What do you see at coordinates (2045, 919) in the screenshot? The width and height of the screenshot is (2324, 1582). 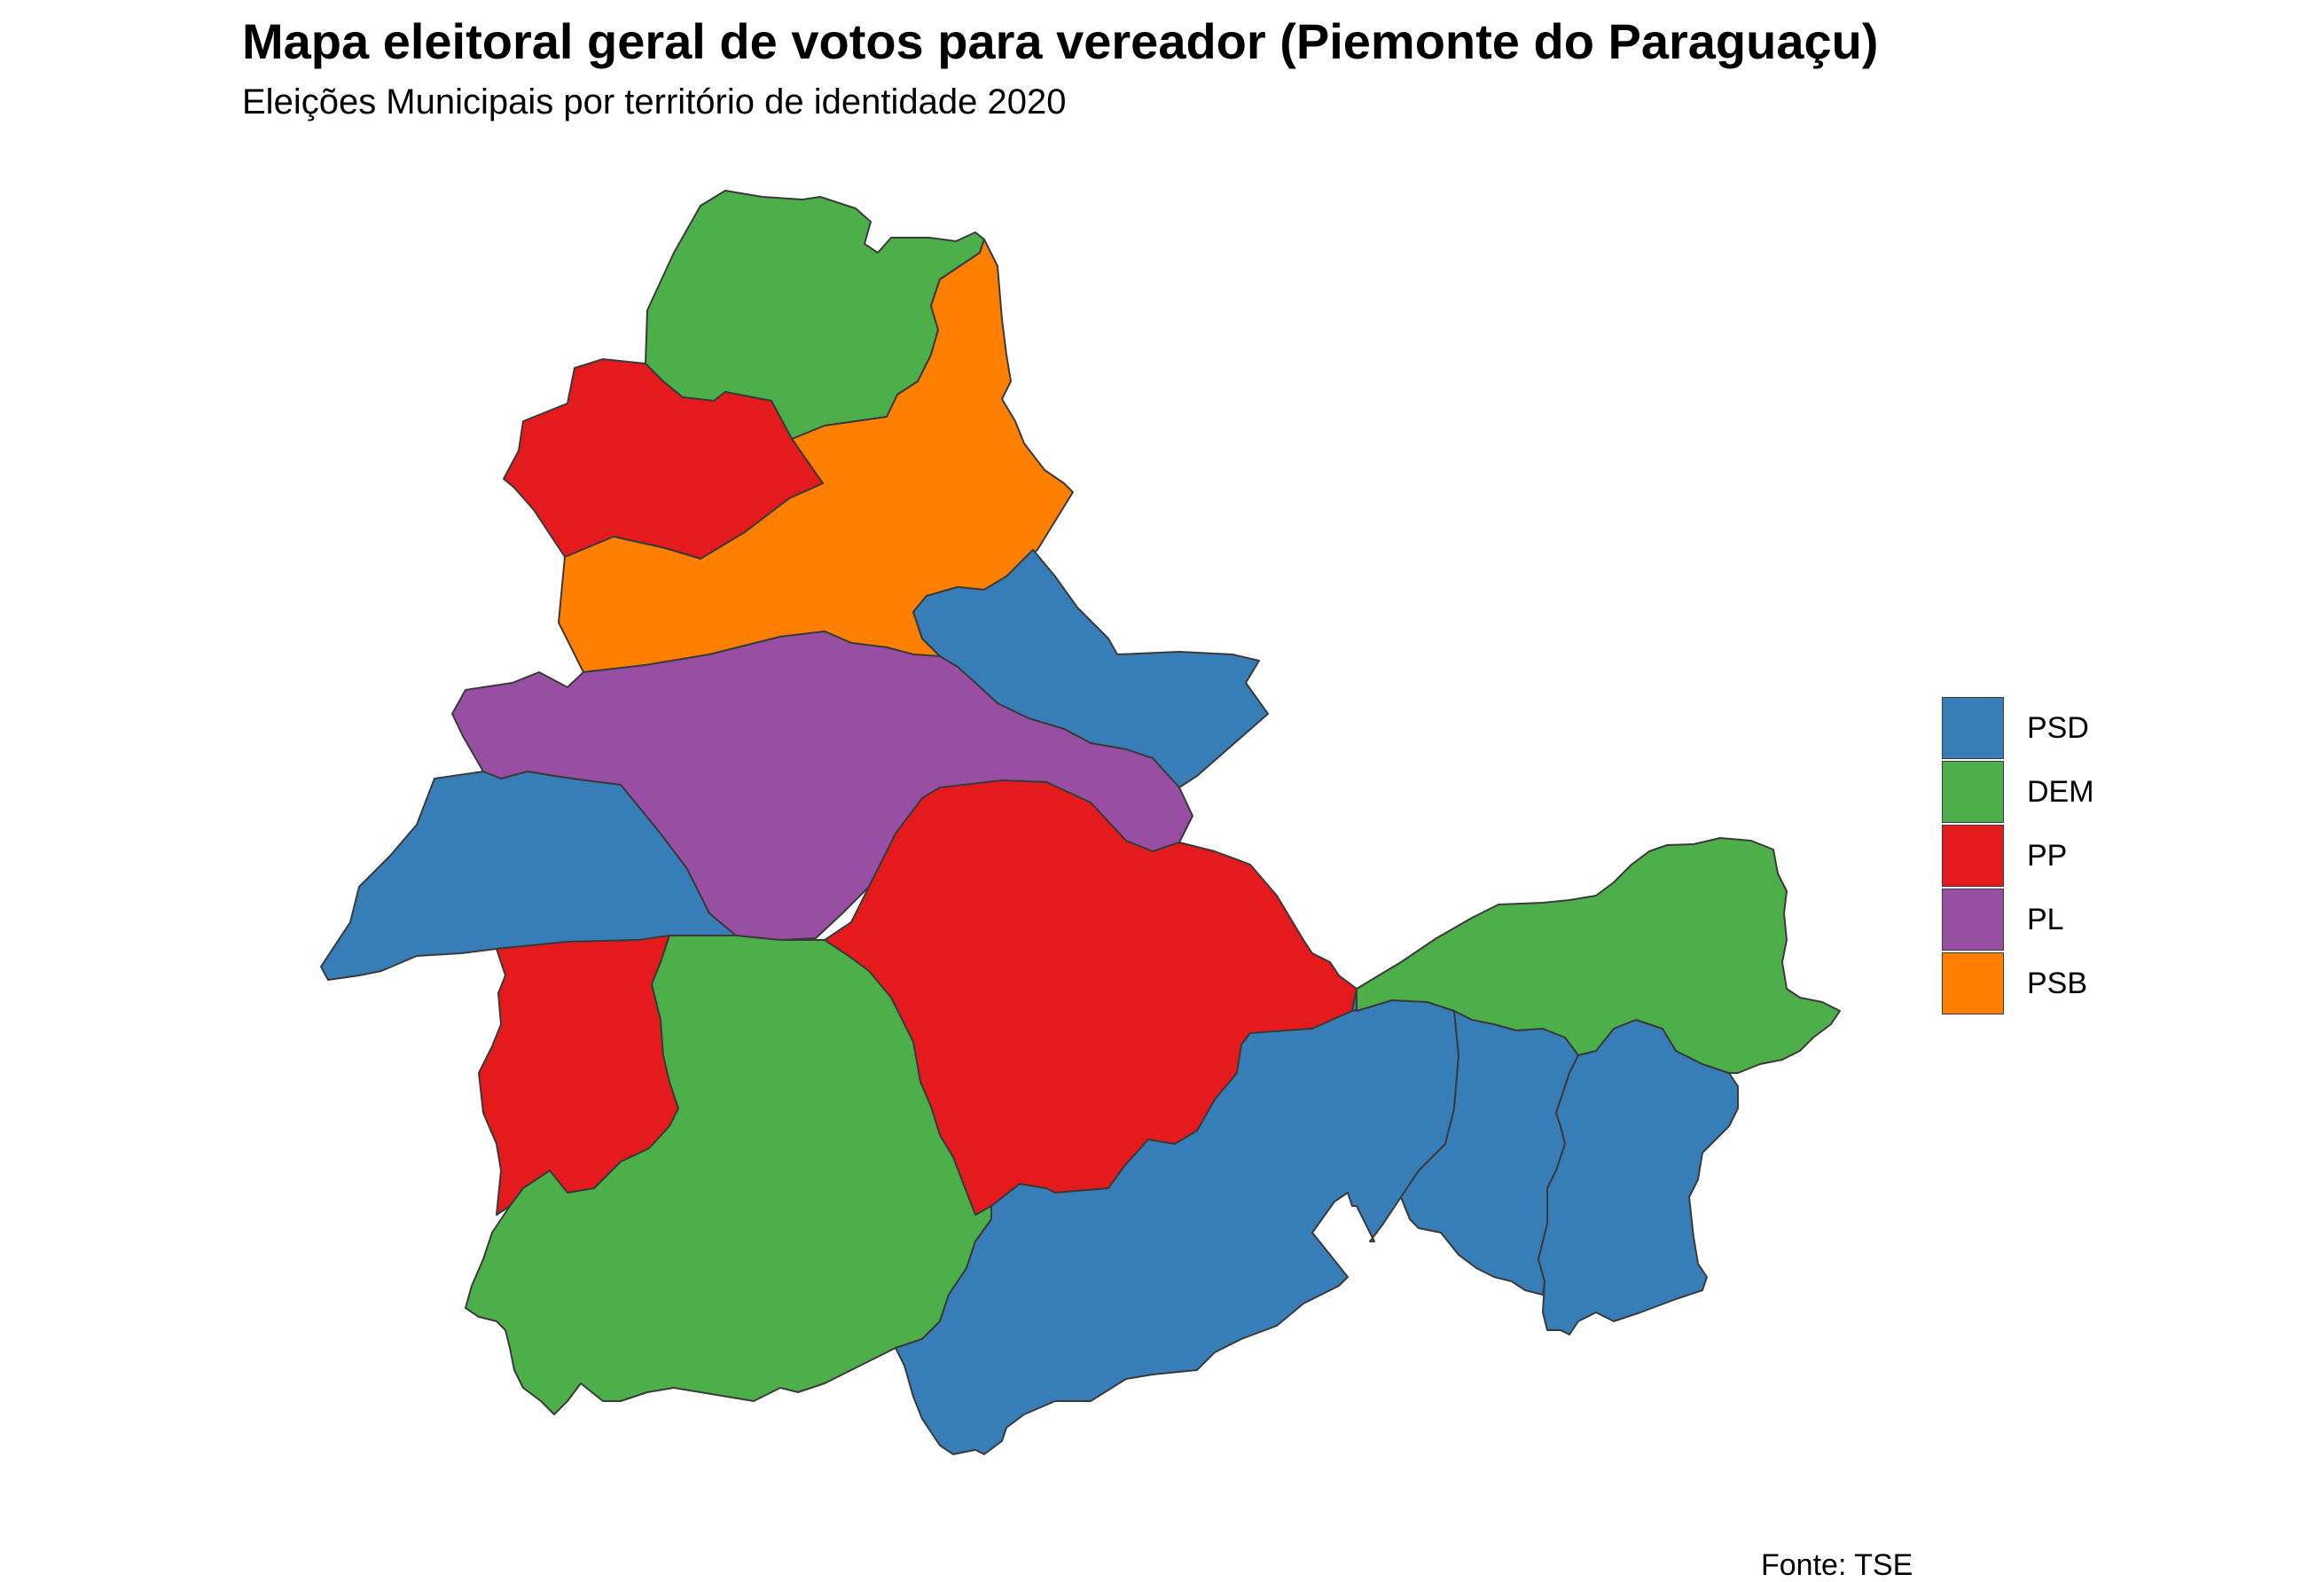 I see `legend-label: PL` at bounding box center [2045, 919].